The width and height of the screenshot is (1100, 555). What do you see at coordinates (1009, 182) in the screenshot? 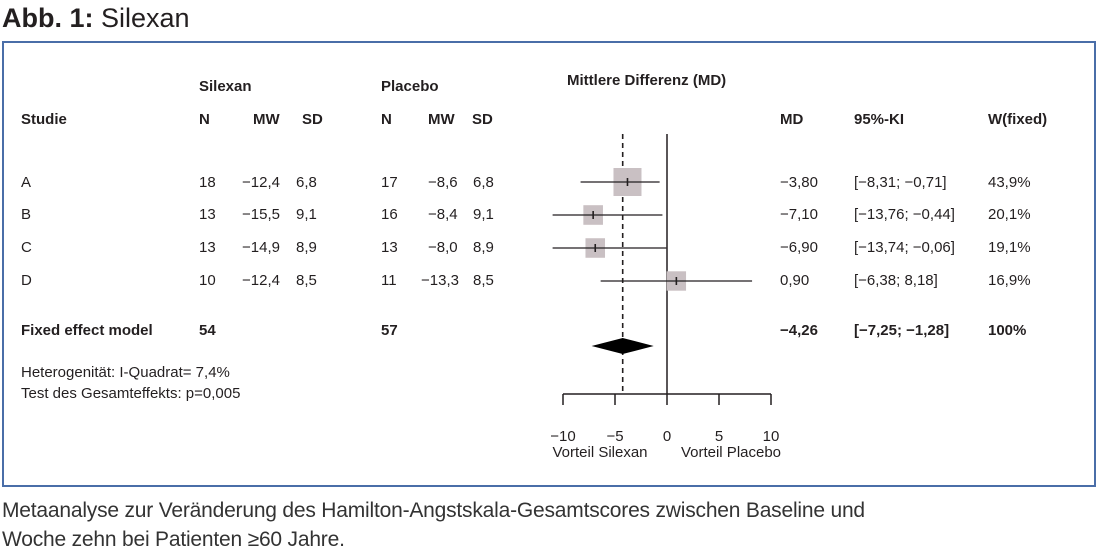
I see `weight-value: 43,9%` at bounding box center [1009, 182].